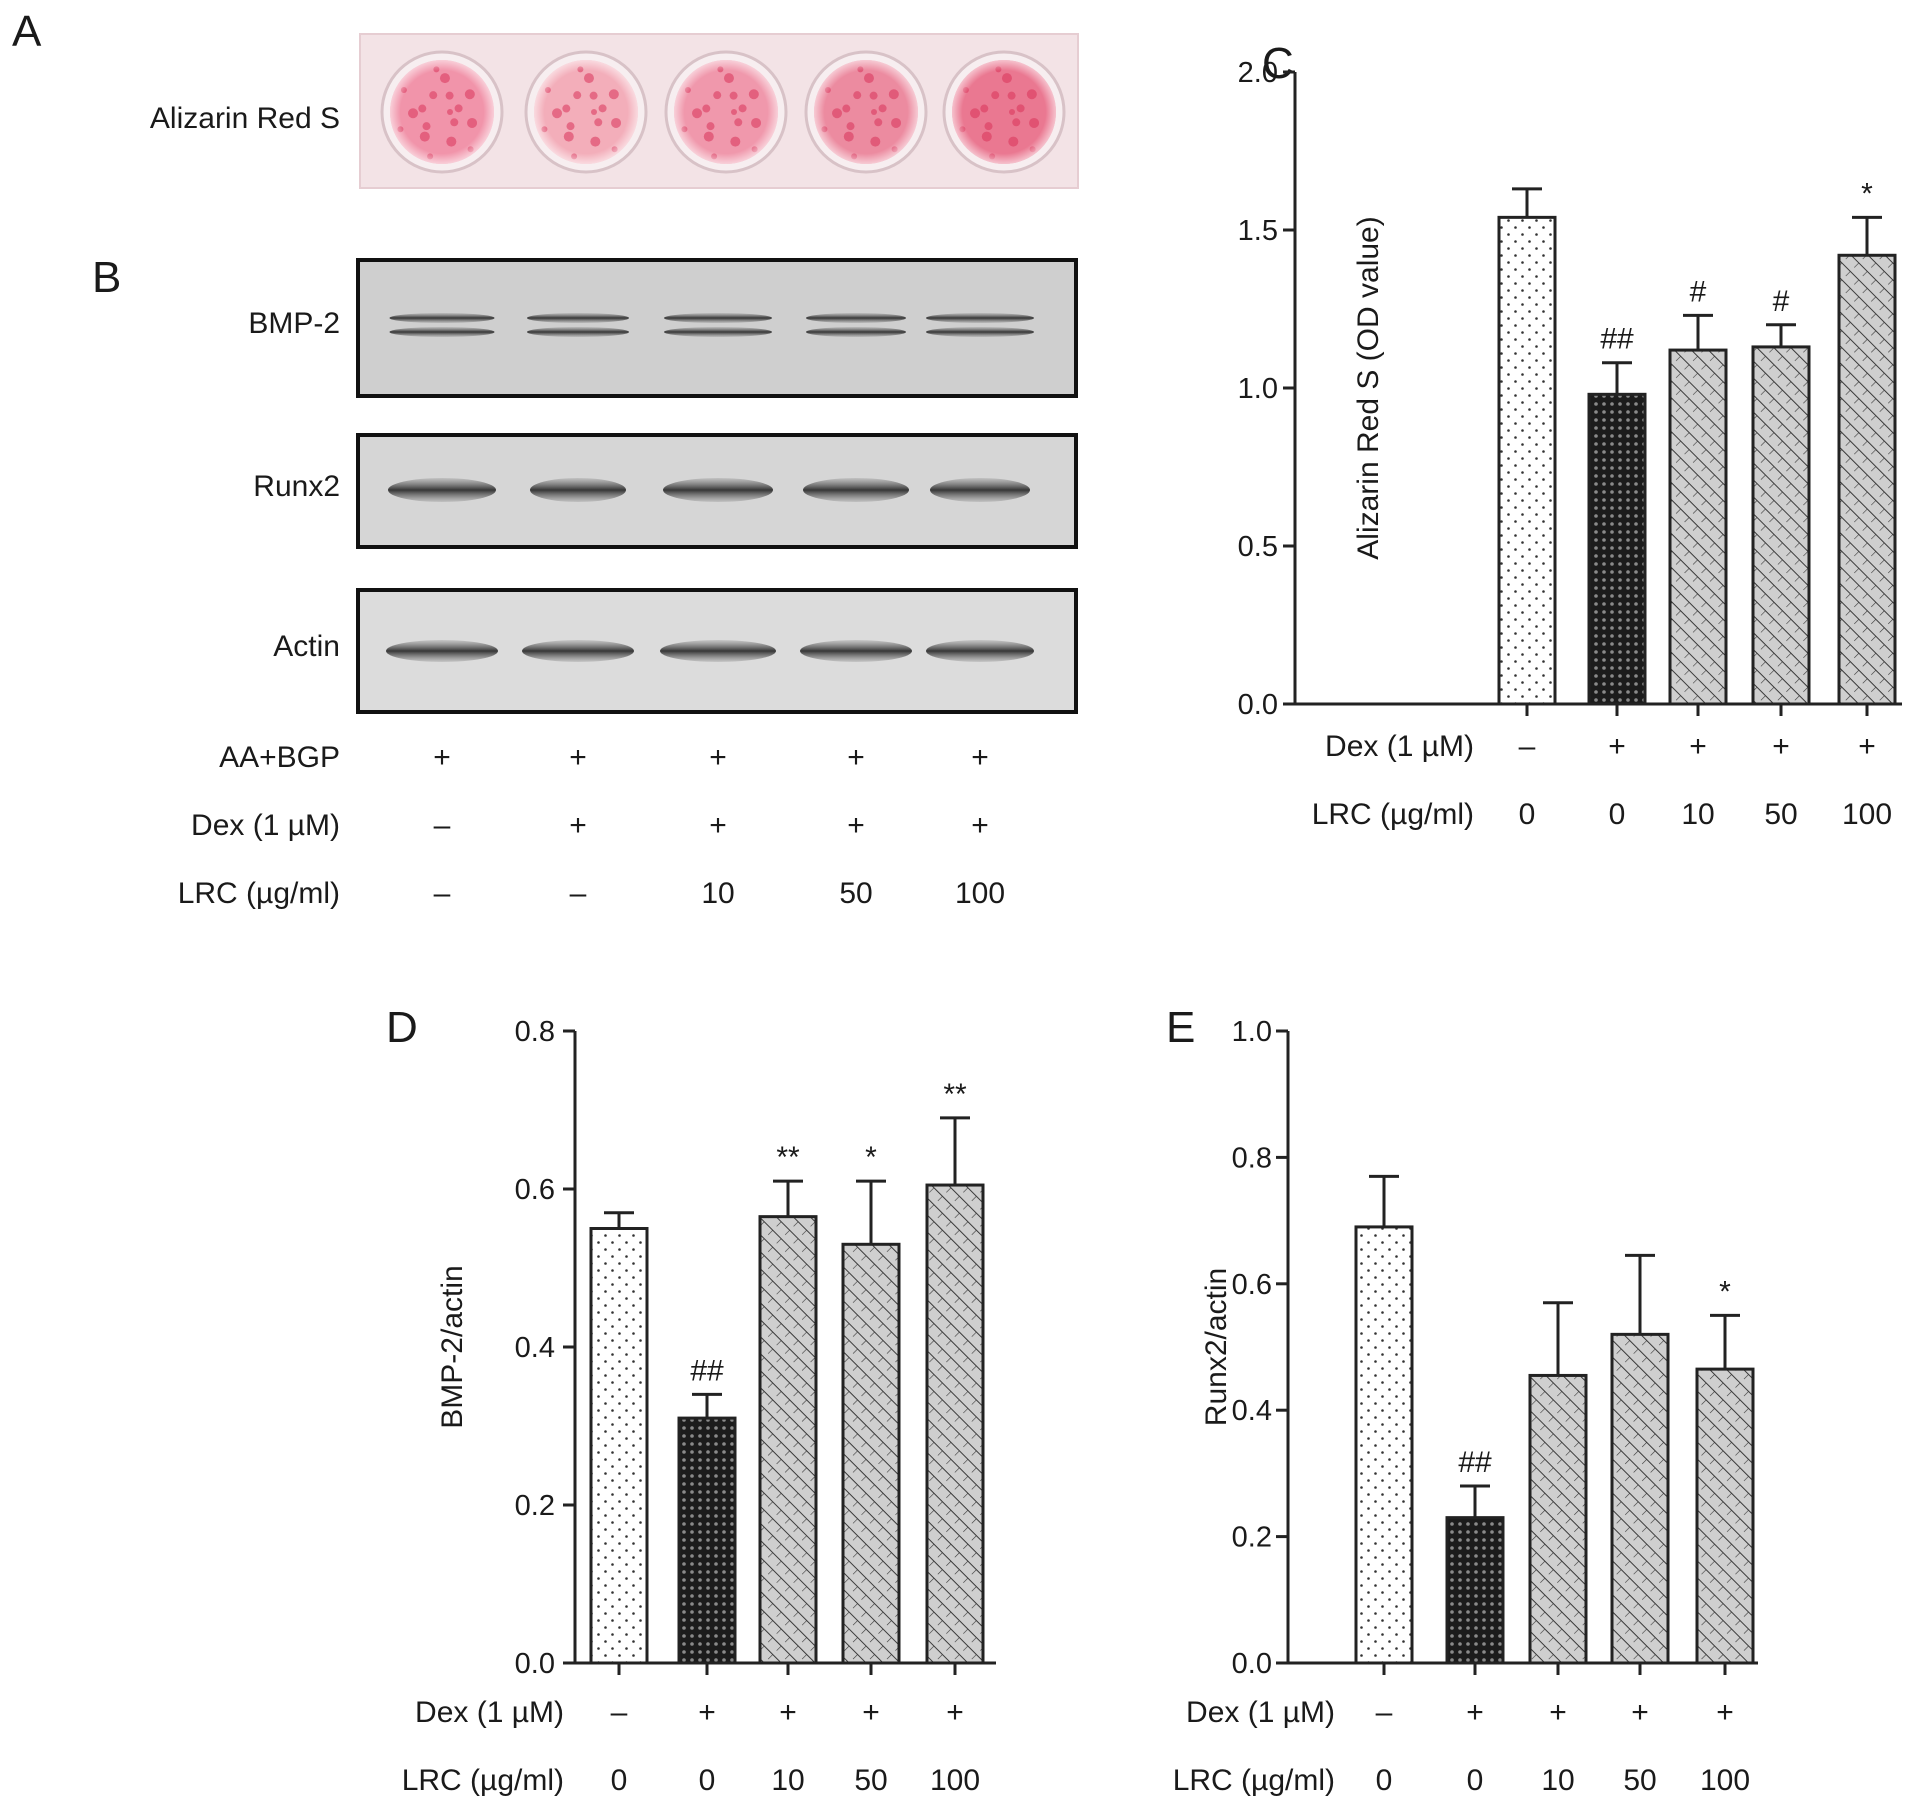  I want to click on y-tick-label: 1.0, so click(1252, 1032).